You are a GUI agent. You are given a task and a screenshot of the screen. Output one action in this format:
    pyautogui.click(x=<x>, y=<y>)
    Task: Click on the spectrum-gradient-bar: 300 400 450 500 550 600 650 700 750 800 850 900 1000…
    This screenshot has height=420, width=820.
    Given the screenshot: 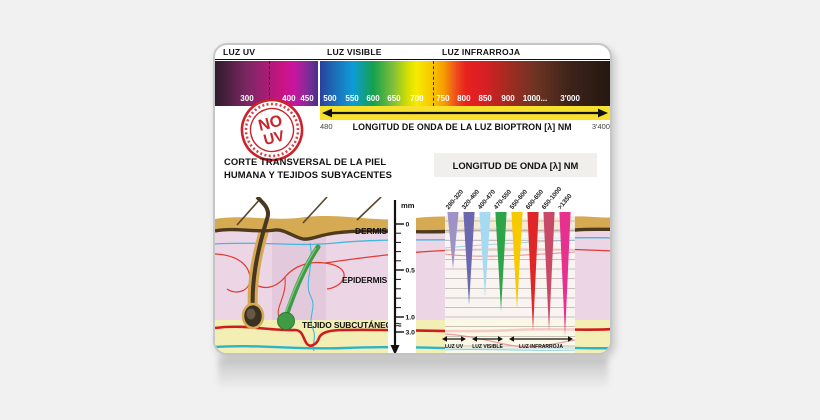 What is the action you would take?
    pyautogui.click(x=412, y=83)
    